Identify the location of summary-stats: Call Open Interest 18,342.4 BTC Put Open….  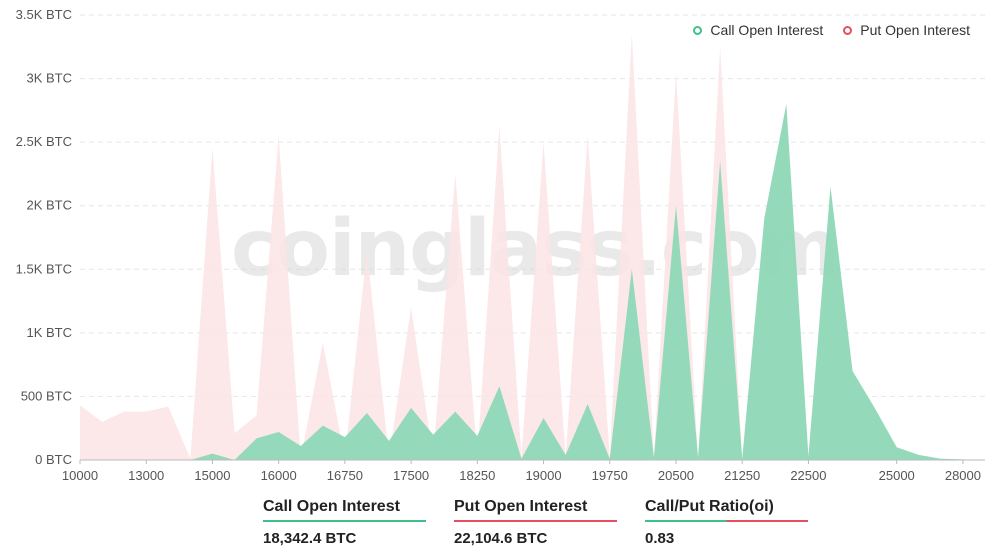
(535, 522).